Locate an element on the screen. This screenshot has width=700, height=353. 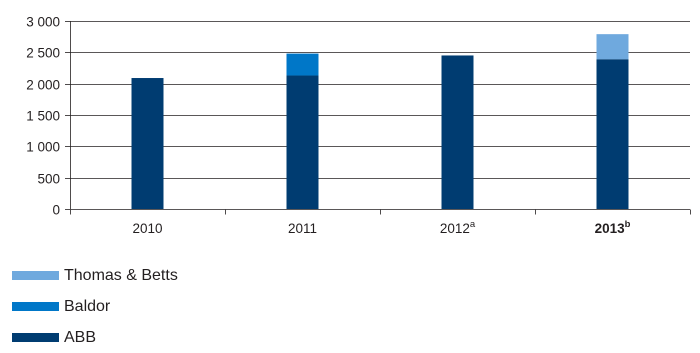
legend-item-baldor: Baldor is located at coordinates (95, 306).